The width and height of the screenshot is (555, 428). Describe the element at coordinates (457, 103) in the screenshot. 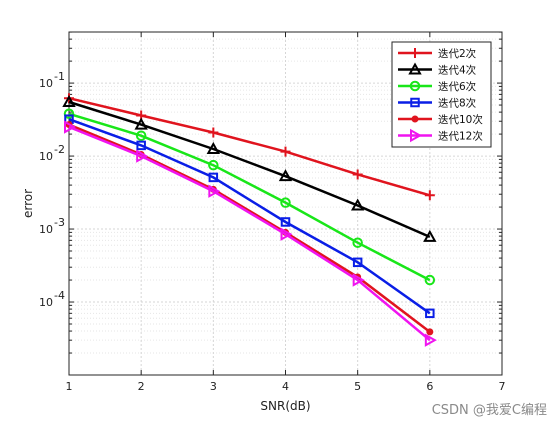

I see `legend-label: 迭代8次` at that location.